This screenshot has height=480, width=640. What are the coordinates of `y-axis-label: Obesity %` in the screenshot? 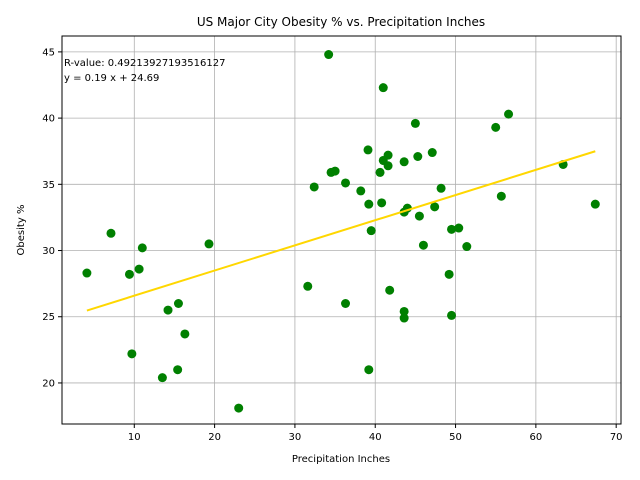 It's located at (21, 230).